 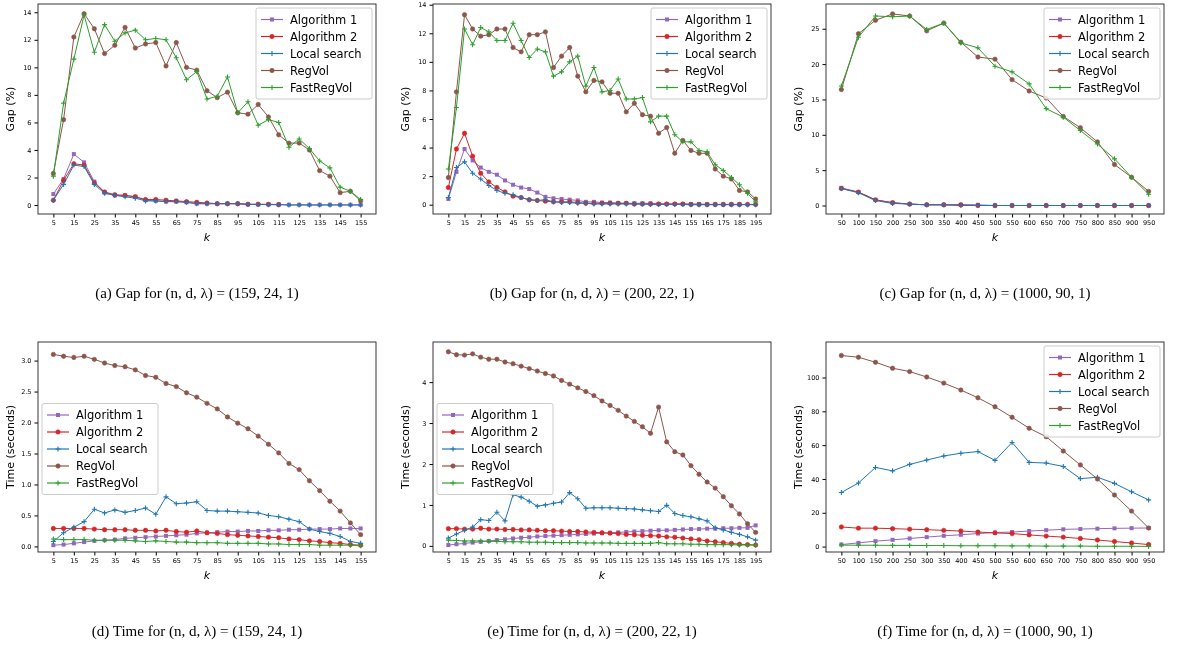 What do you see at coordinates (592, 631) in the screenshot?
I see `text: (e) Time for (n, d, λ) = (200, 22, 1)` at bounding box center [592, 631].